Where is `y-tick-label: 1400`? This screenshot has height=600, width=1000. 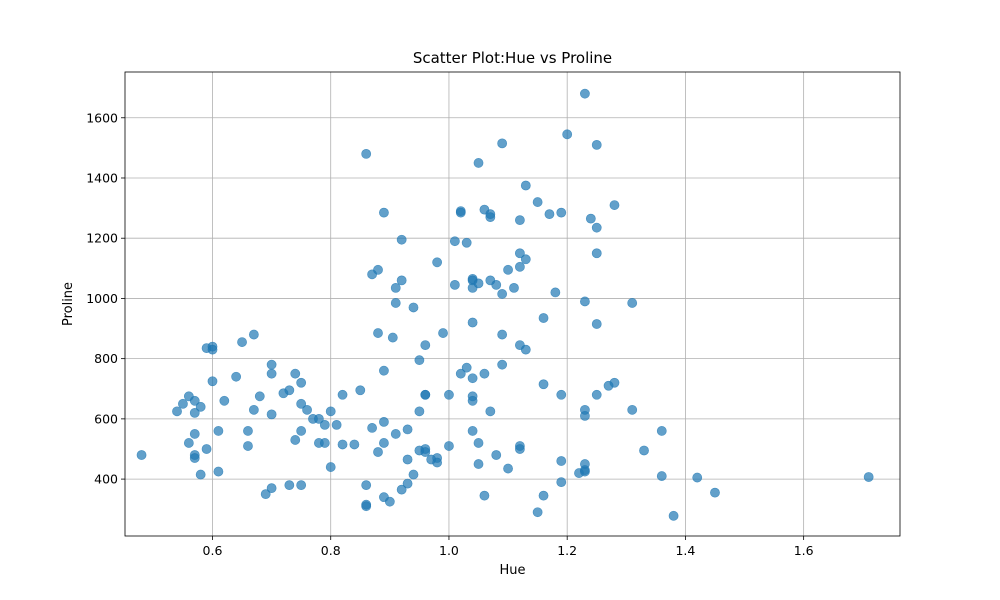 y-tick-label: 1400 is located at coordinates (102, 177).